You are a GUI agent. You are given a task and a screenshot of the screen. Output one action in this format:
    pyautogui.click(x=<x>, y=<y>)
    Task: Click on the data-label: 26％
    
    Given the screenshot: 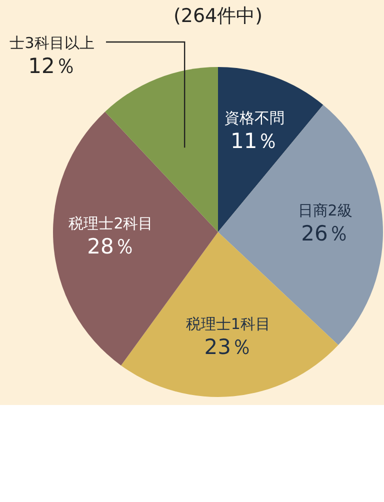 What is the action you would take?
    pyautogui.click(x=325, y=233)
    